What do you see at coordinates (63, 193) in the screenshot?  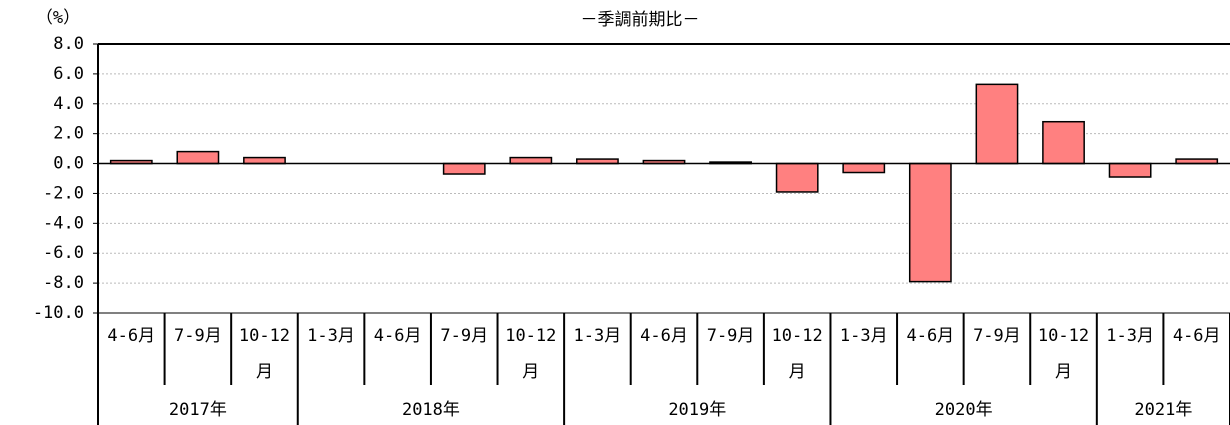 I see `y-tick-label: -2.0` at bounding box center [63, 193].